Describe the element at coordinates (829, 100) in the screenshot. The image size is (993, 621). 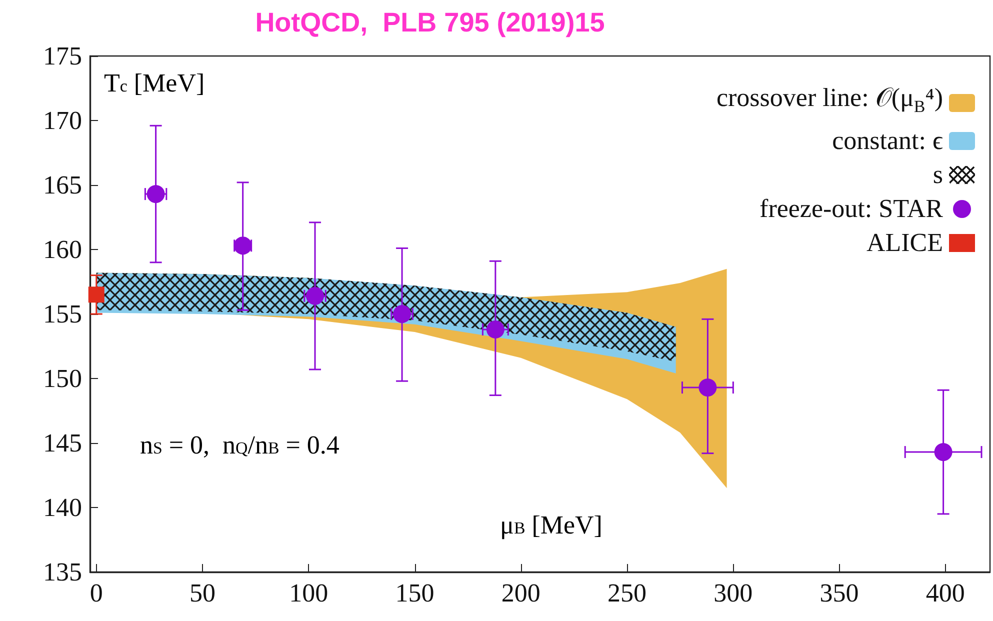
I see `legend-label: crossover line: 𝒪(μ$_{B}$⁴)` at that location.